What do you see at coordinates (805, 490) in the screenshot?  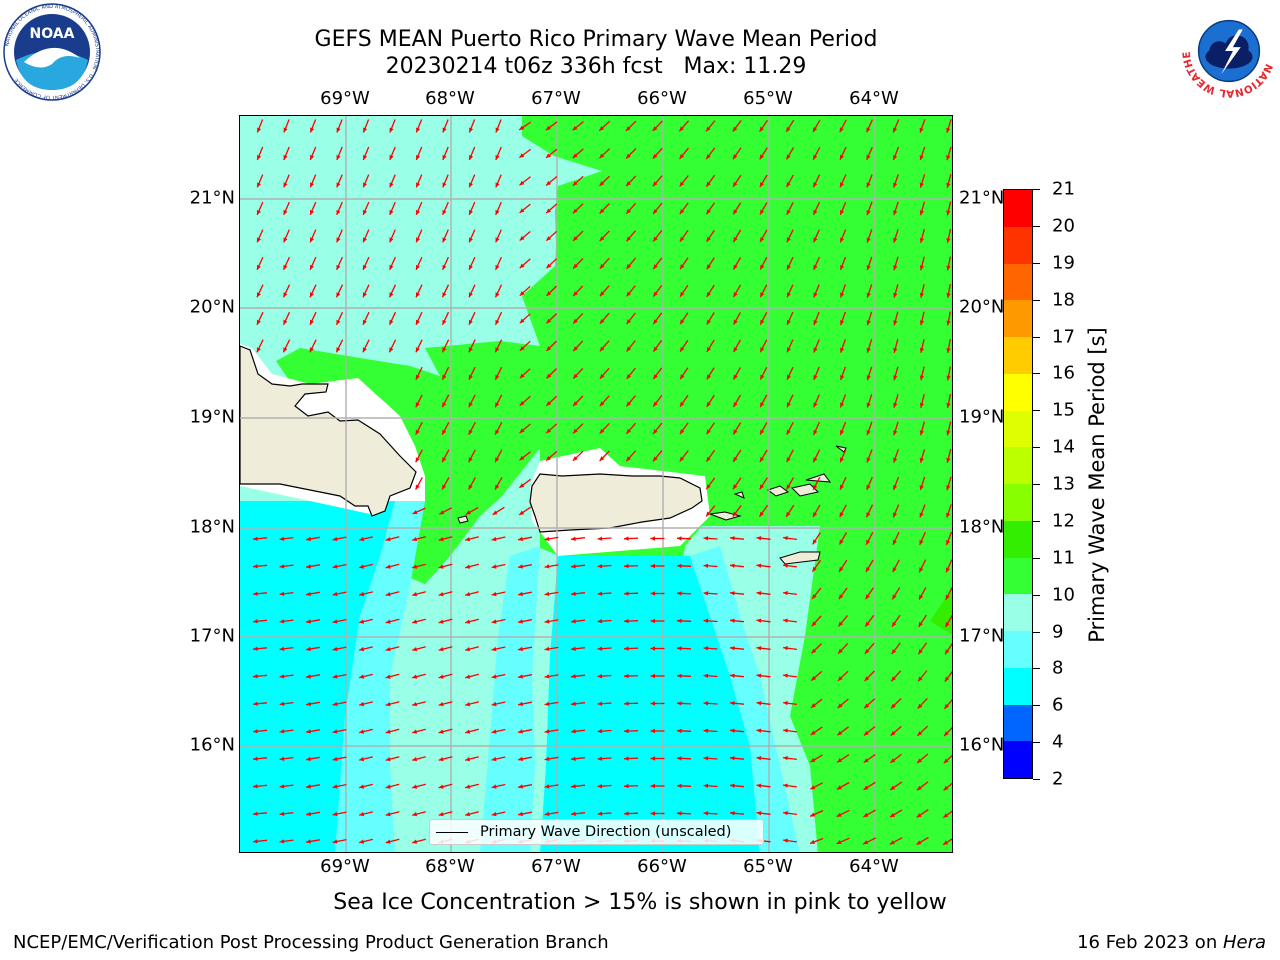 I see `island-tortola` at bounding box center [805, 490].